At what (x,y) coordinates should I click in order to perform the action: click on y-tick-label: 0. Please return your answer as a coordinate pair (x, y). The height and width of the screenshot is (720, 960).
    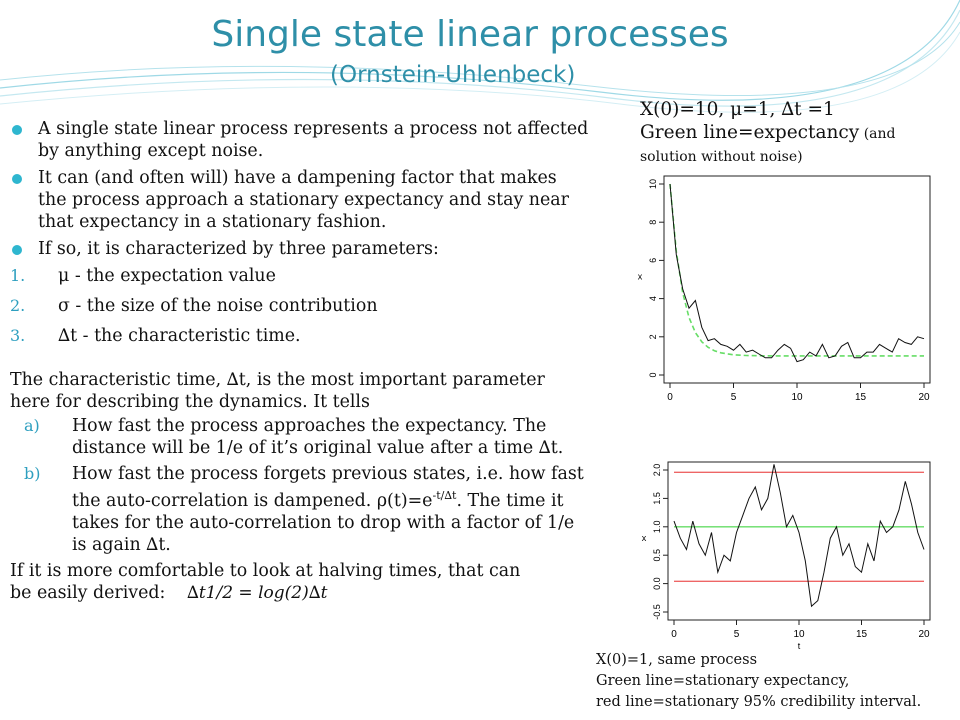
    Looking at the image, I should click on (653, 374).